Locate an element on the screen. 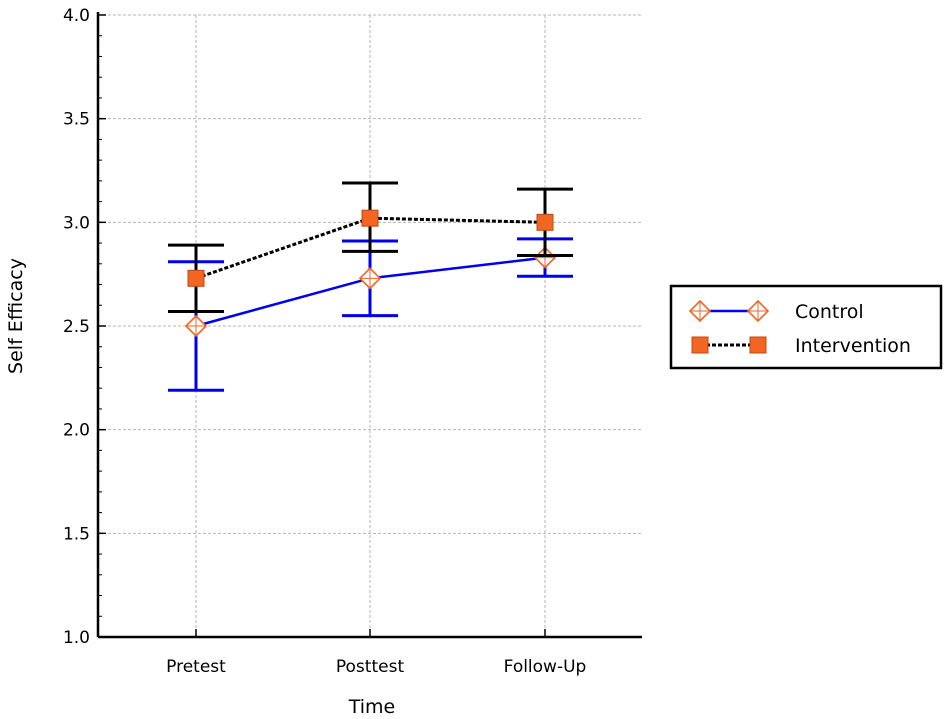 This screenshot has width=950, height=719. series-layer is located at coordinates (370, 286).